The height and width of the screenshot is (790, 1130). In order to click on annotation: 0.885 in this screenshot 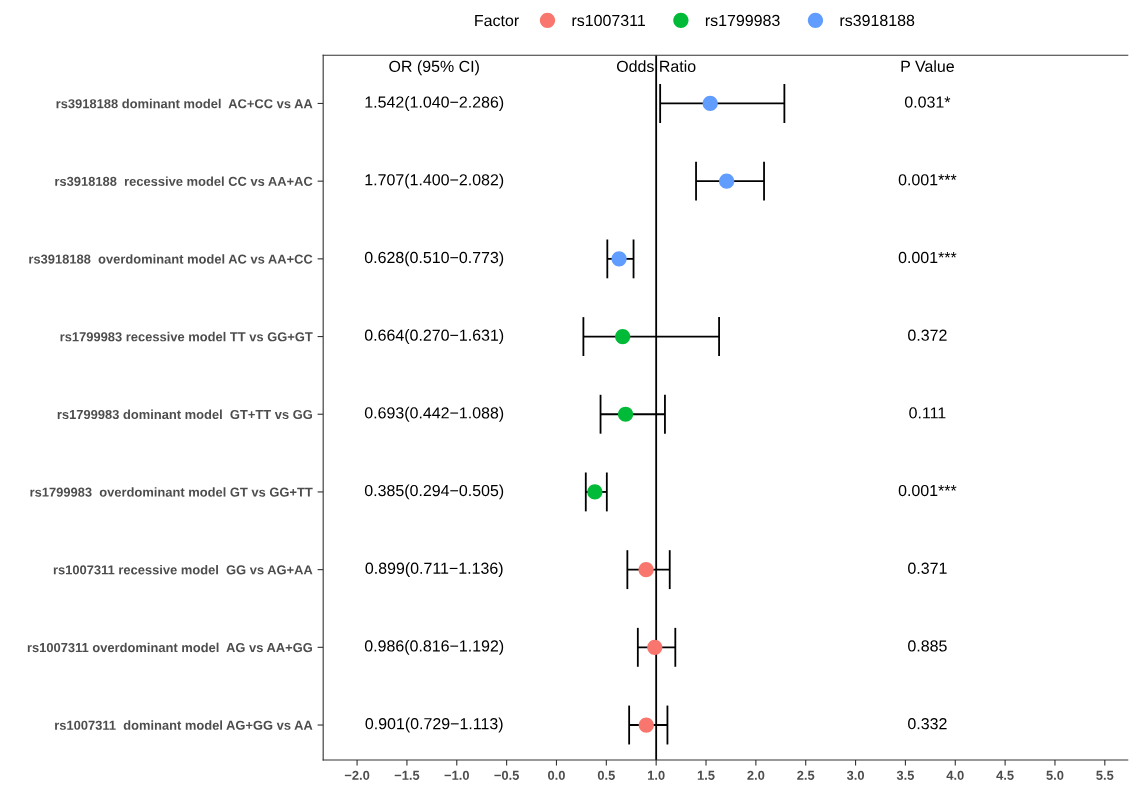, I will do `click(927, 646)`.